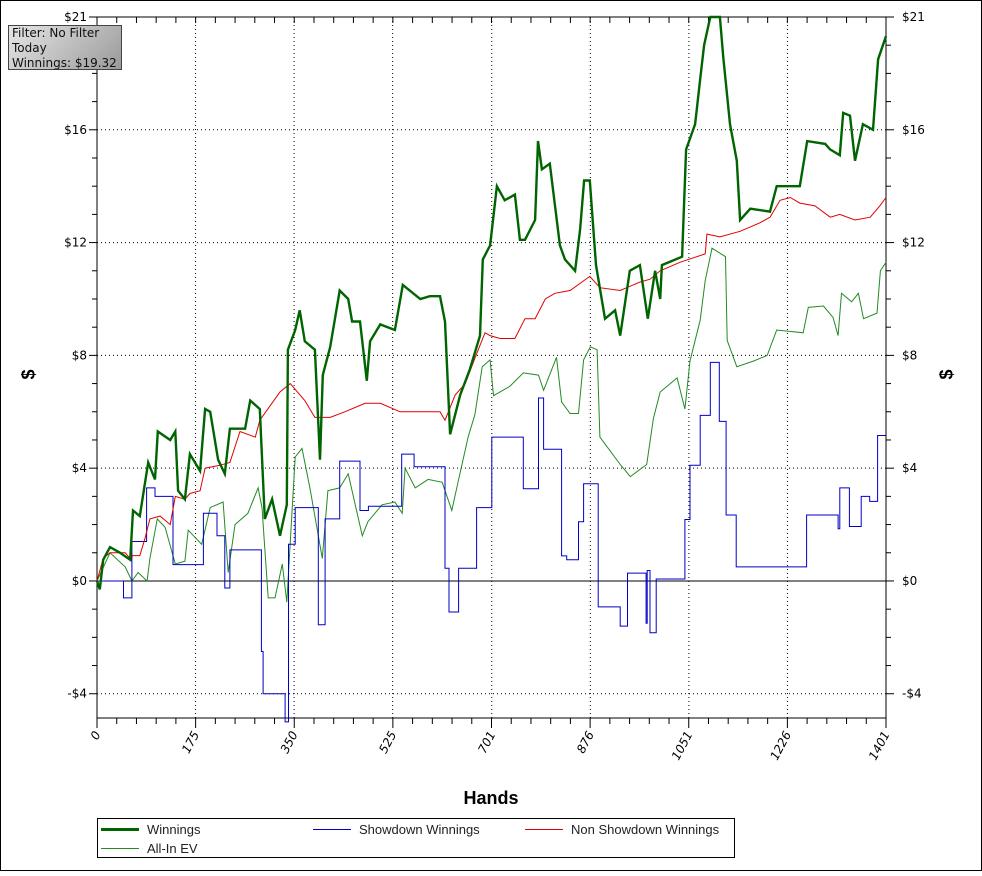 The image size is (982, 876). Describe the element at coordinates (909, 581) in the screenshot. I see `y-tick-label-right: $0` at that location.